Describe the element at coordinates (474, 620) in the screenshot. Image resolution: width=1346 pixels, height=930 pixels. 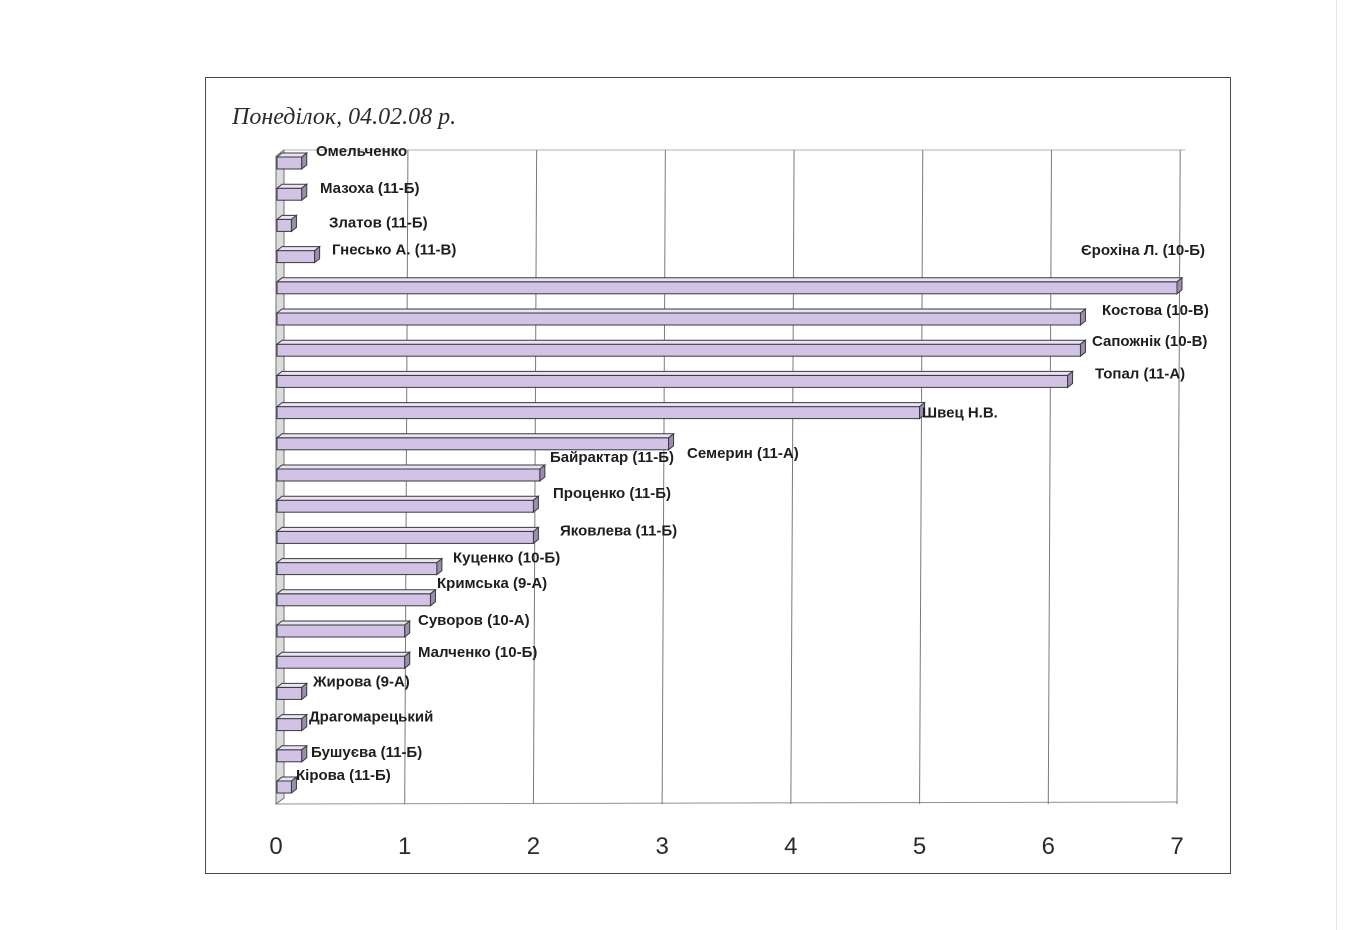
I see `bar-label: Суворов (10-А)` at that location.